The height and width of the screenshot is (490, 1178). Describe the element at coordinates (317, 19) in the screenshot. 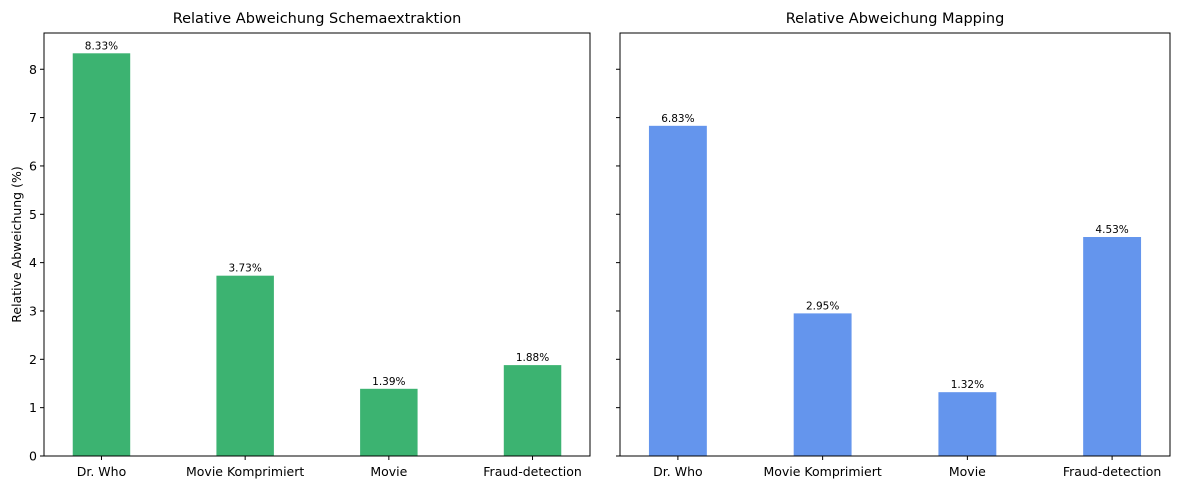

I see `chart-title: Relative Abweichung Schemaextraktion` at that location.